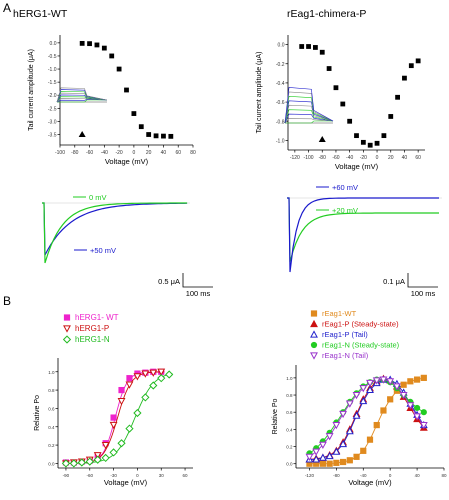  I want to click on x-tick-label: 20, so click(391, 158).